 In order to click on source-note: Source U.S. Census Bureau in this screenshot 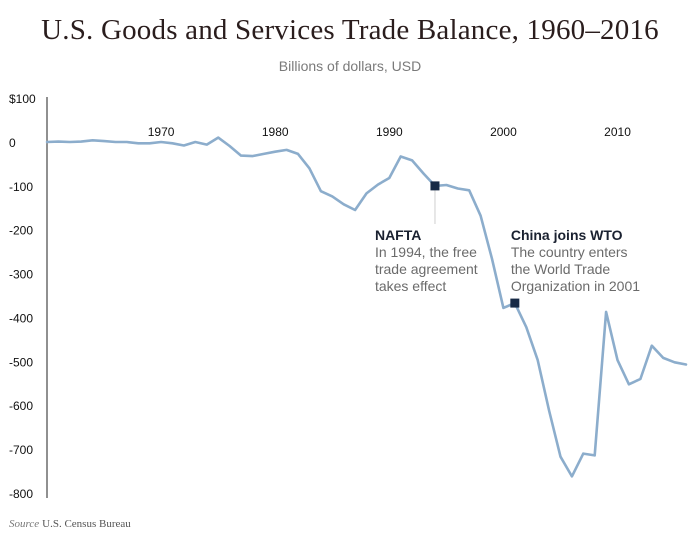, I will do `click(70, 524)`.